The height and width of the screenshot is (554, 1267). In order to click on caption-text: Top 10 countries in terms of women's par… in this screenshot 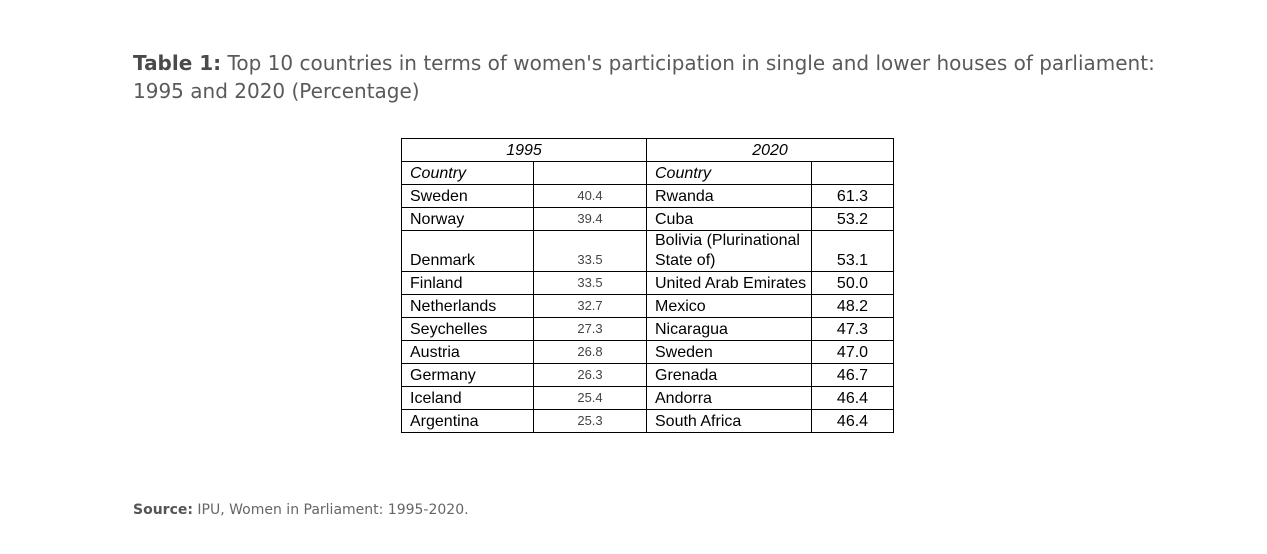, I will do `click(644, 77)`.